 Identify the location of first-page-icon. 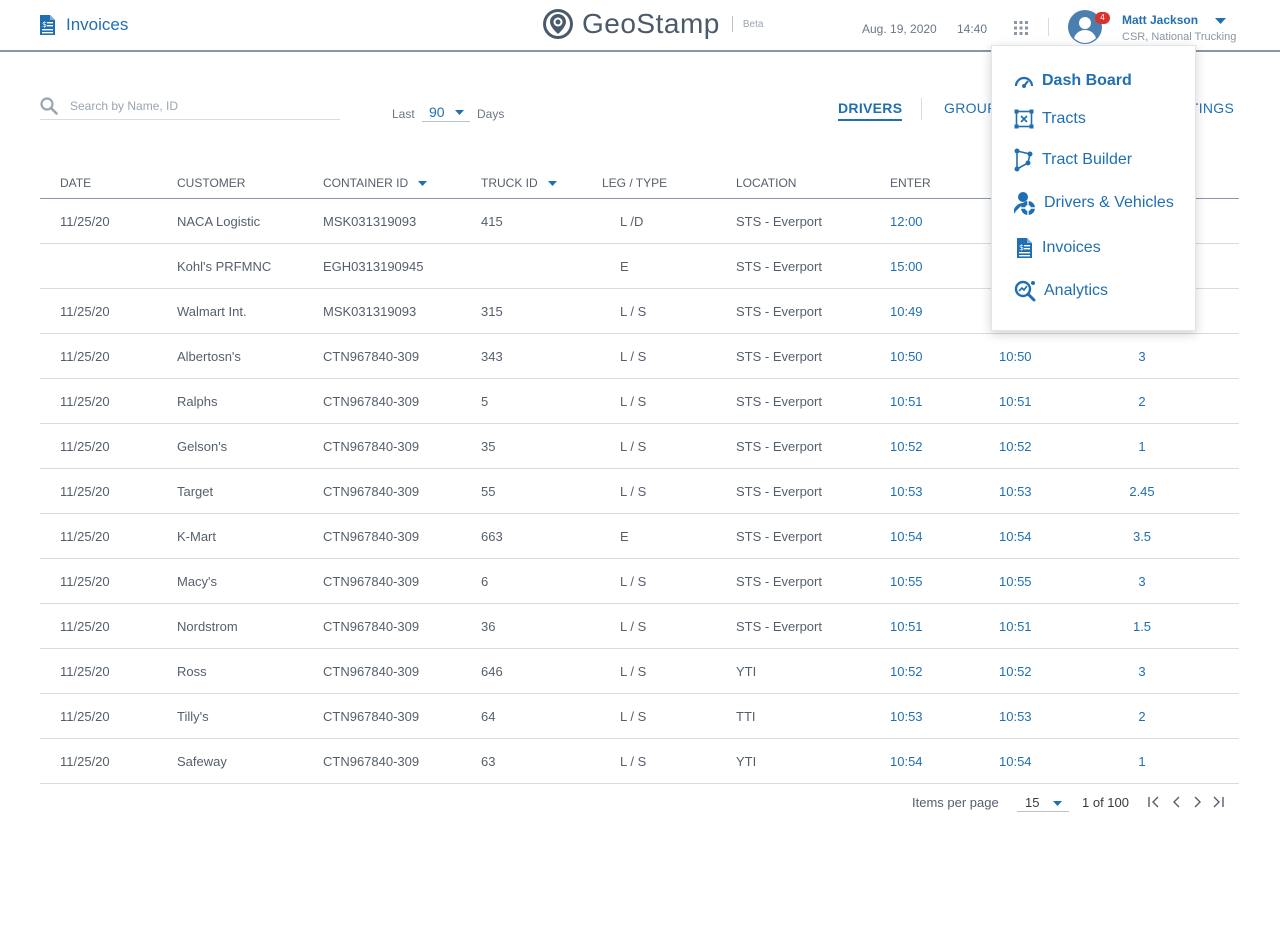
(1154, 802).